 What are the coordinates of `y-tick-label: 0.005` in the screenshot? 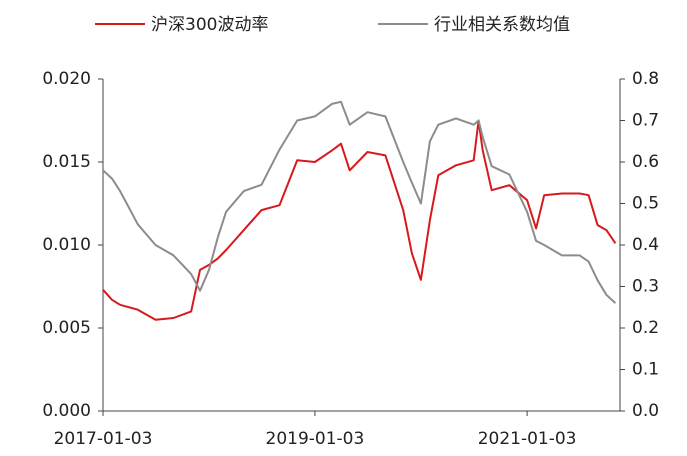 It's located at (66, 328).